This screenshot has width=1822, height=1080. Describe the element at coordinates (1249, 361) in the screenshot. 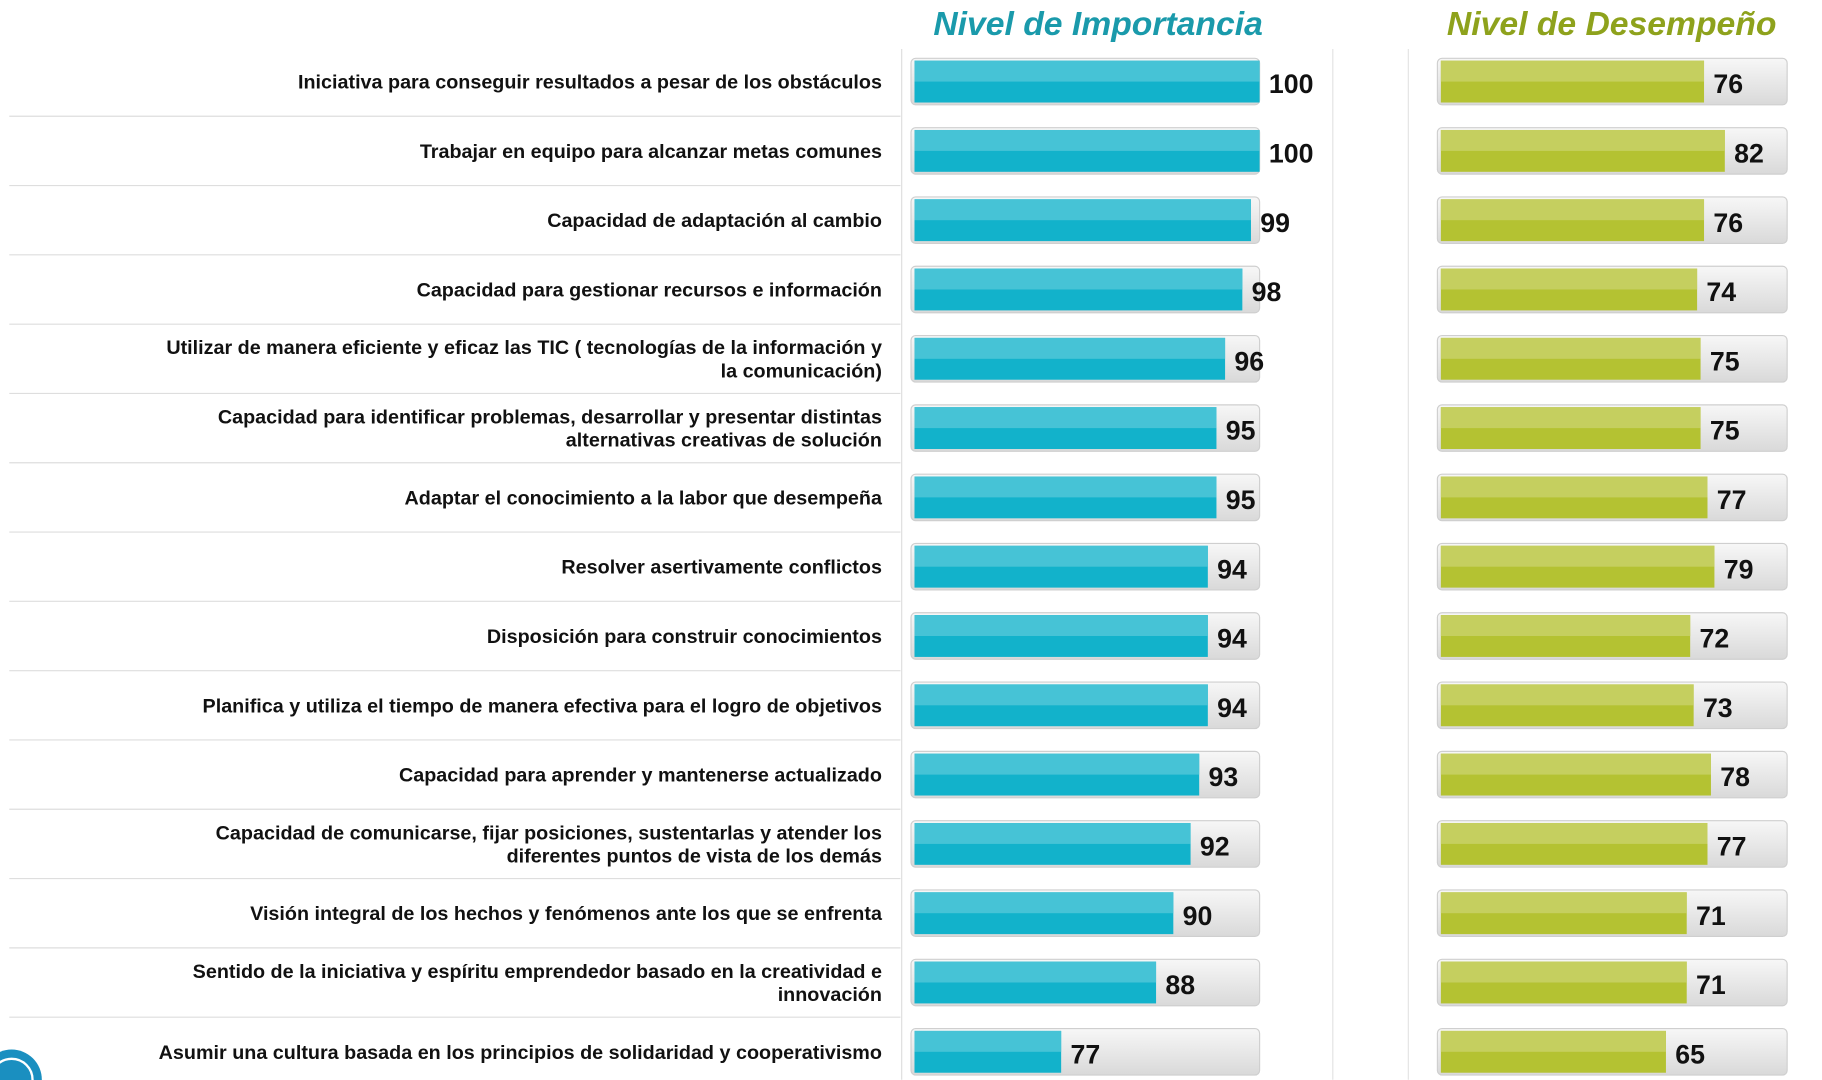

I see `value-label: 96` at that location.